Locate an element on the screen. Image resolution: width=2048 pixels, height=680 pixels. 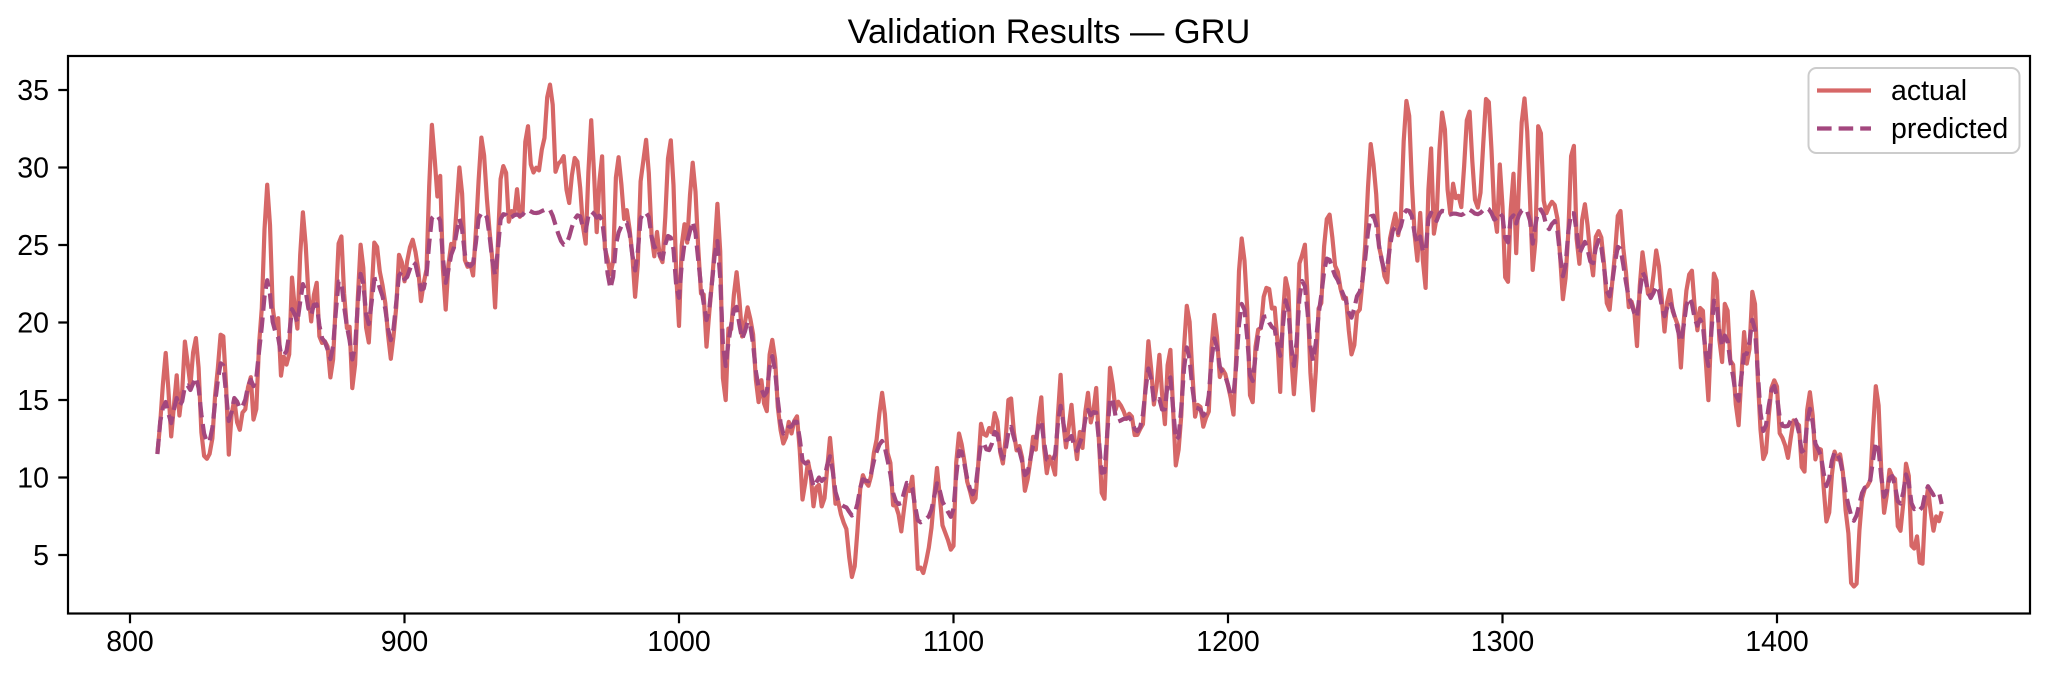
svg-text: 10 is located at coordinates (33, 479).